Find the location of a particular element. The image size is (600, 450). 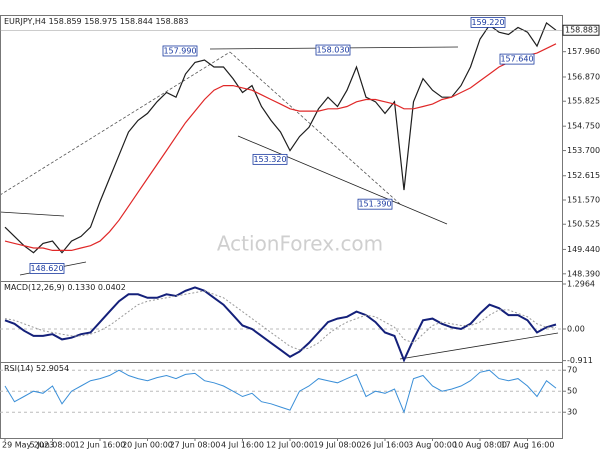

y-tick-label: 148.390 is located at coordinates (583, 273).